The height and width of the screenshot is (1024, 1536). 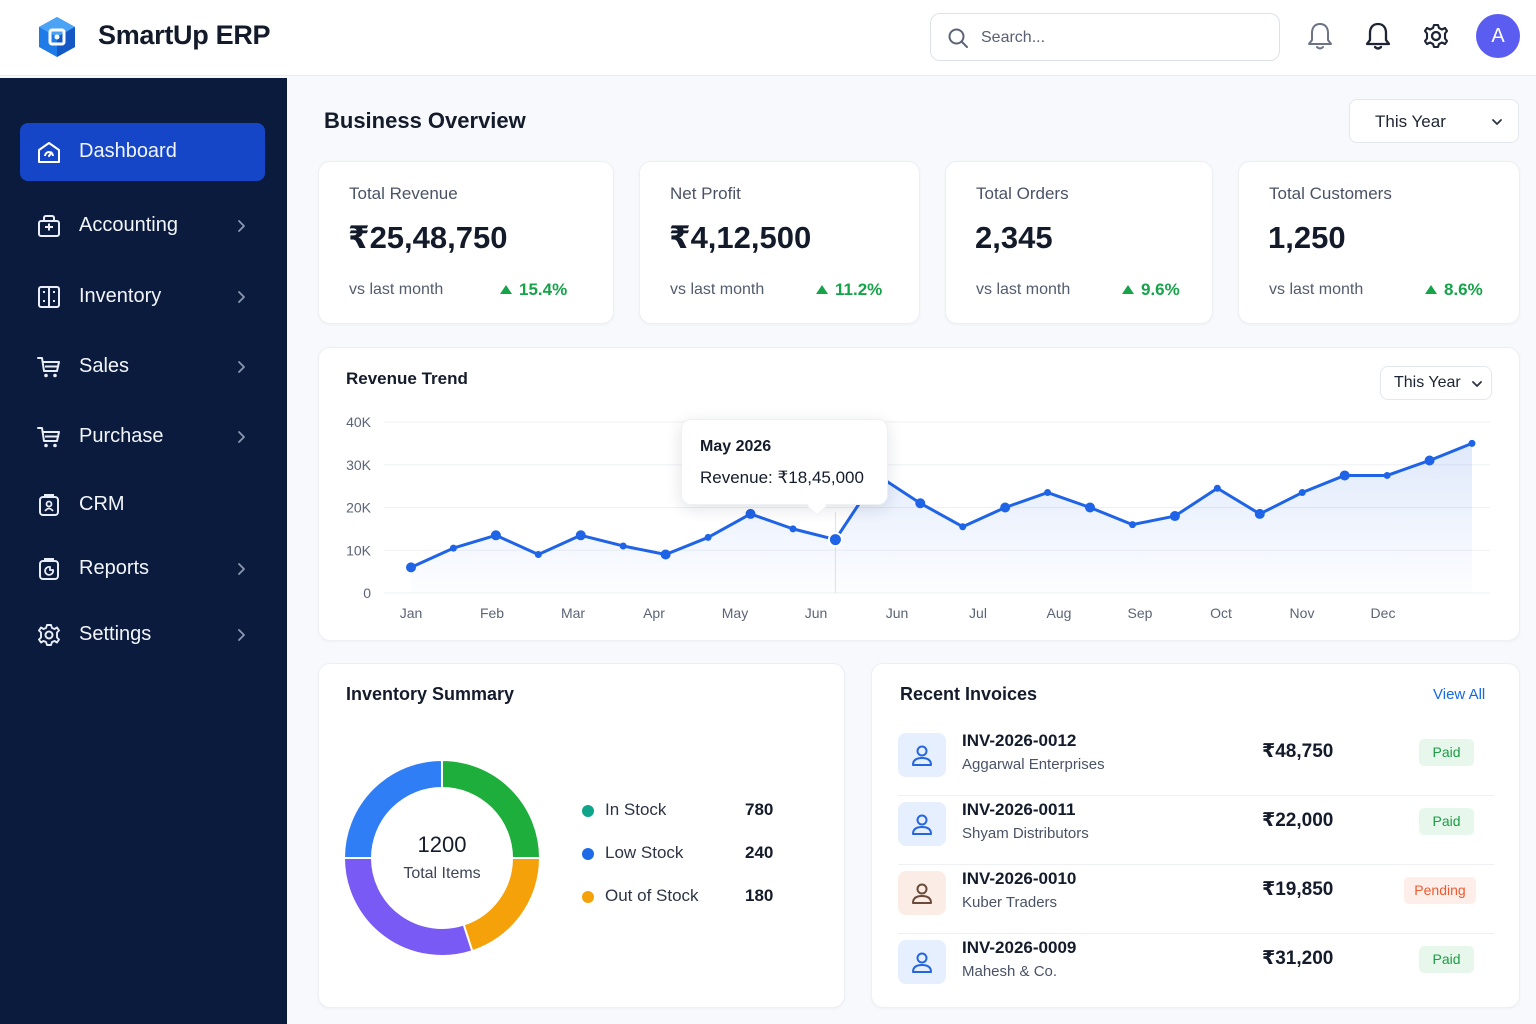 What do you see at coordinates (49, 152) in the screenshot?
I see `dashboard-icon` at bounding box center [49, 152].